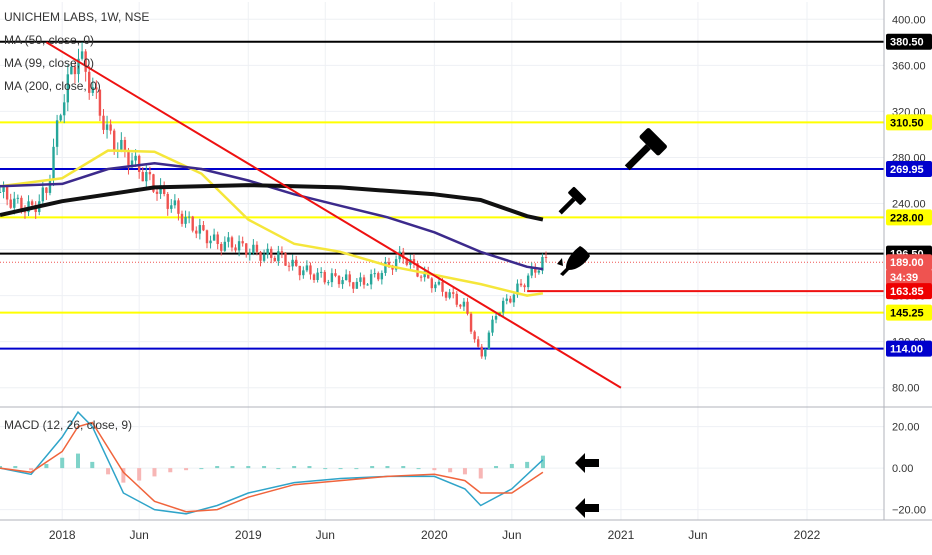  I want to click on rocket-icon, so click(573, 261).